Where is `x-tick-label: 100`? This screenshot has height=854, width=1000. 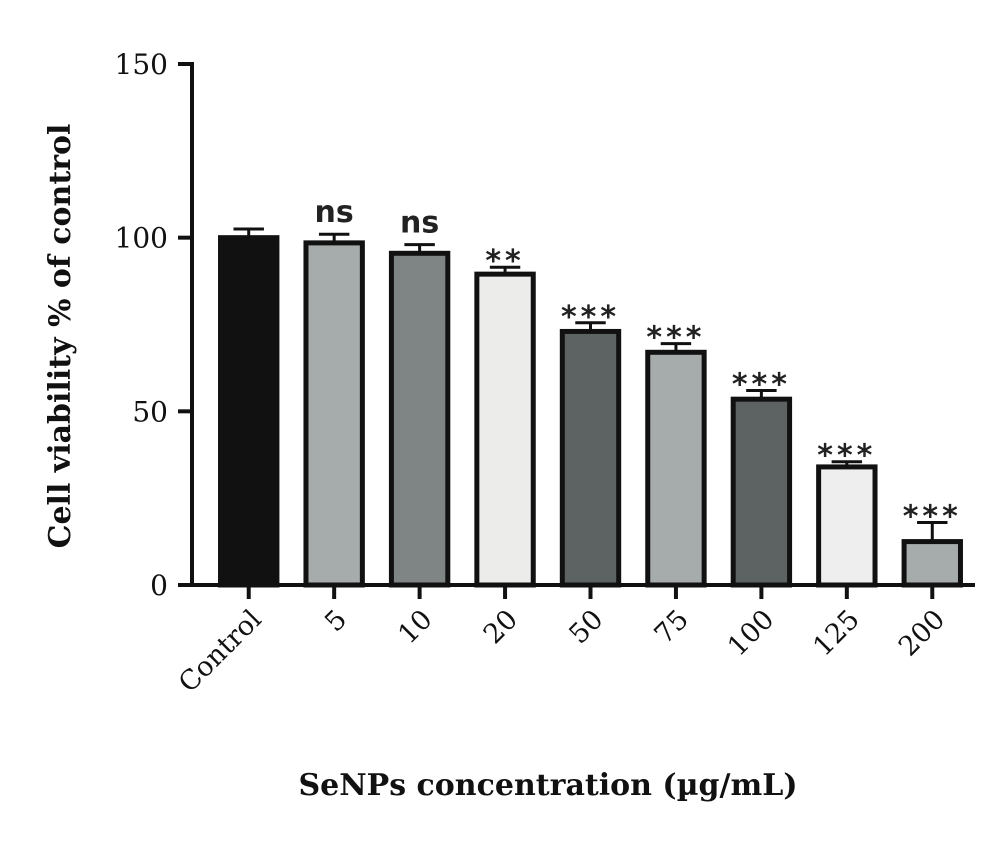
x-tick-label: 100 is located at coordinates (751, 633).